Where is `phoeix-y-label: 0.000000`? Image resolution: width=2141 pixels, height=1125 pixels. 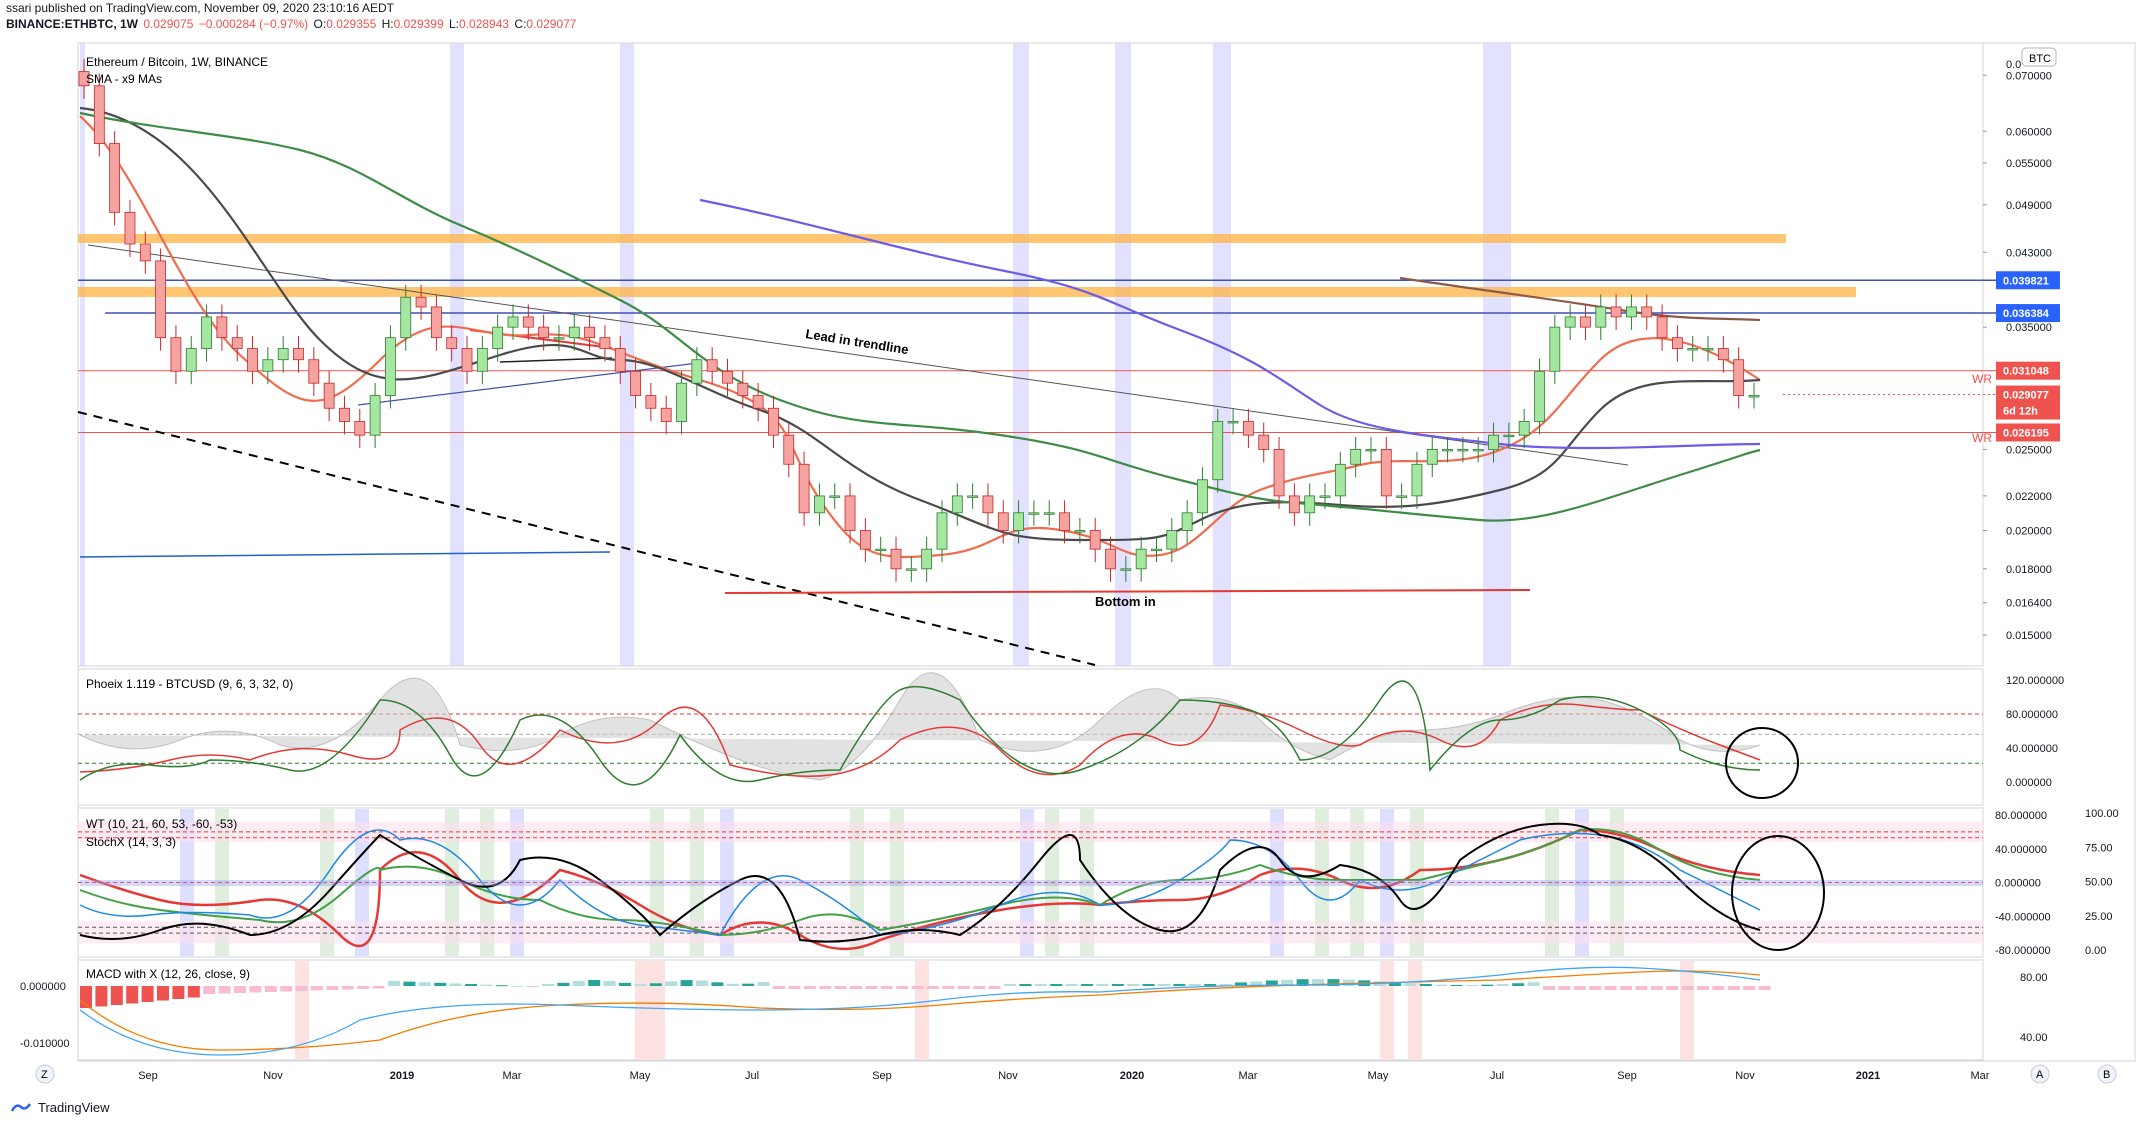 phoeix-y-label: 0.000000 is located at coordinates (2029, 783).